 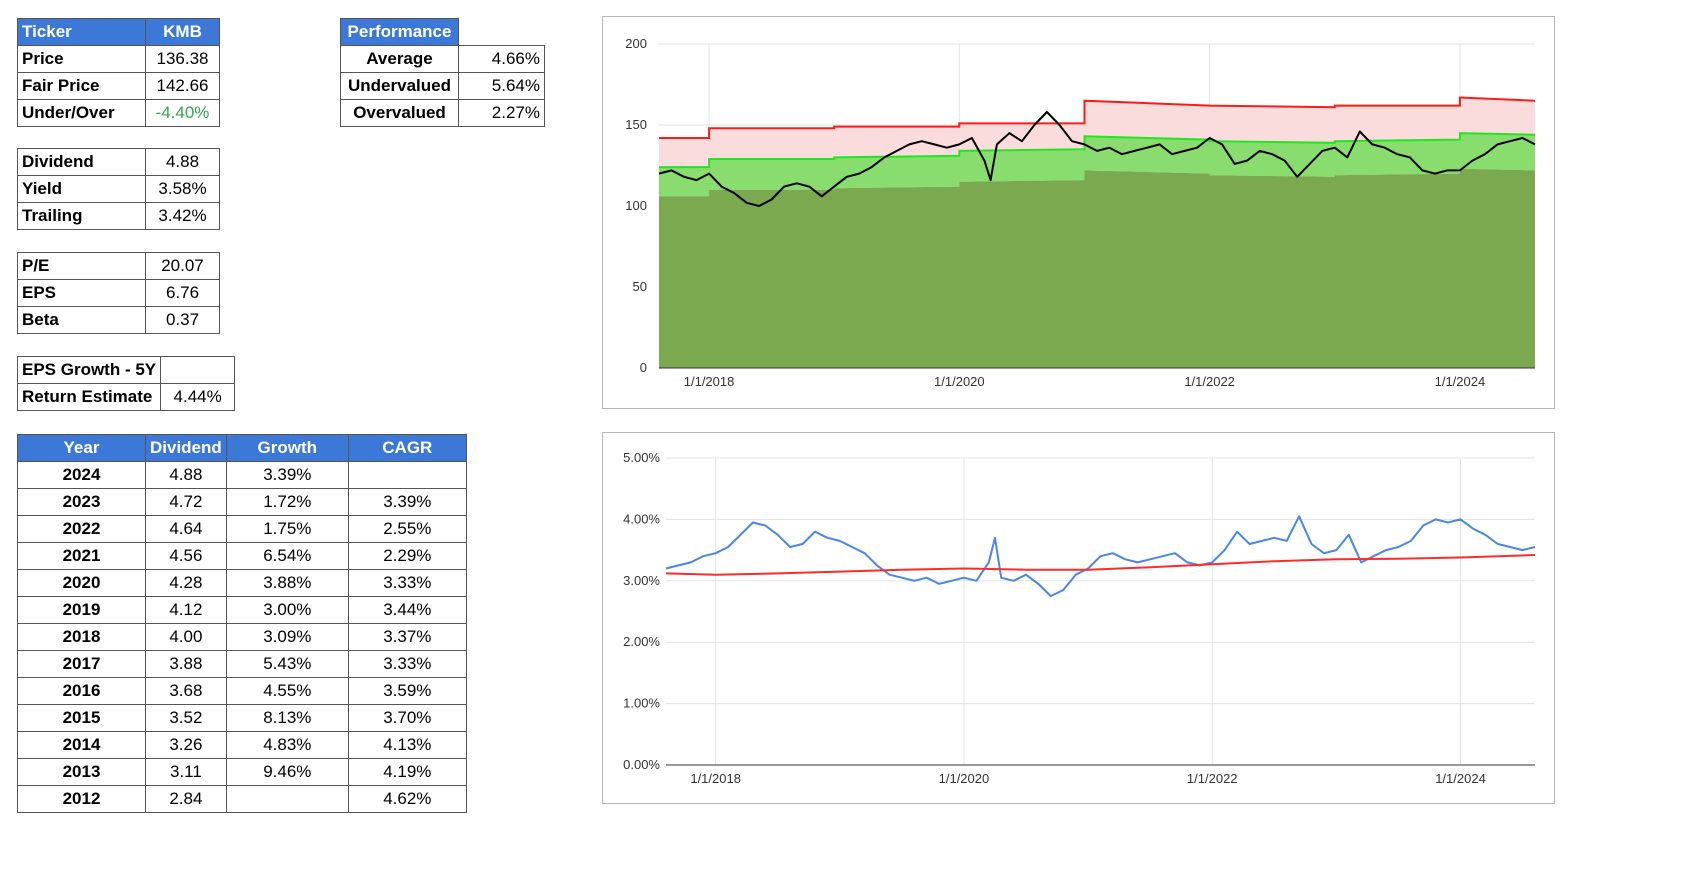 What do you see at coordinates (399, 113) in the screenshot?
I see `overvalued-label: Overvalued` at bounding box center [399, 113].